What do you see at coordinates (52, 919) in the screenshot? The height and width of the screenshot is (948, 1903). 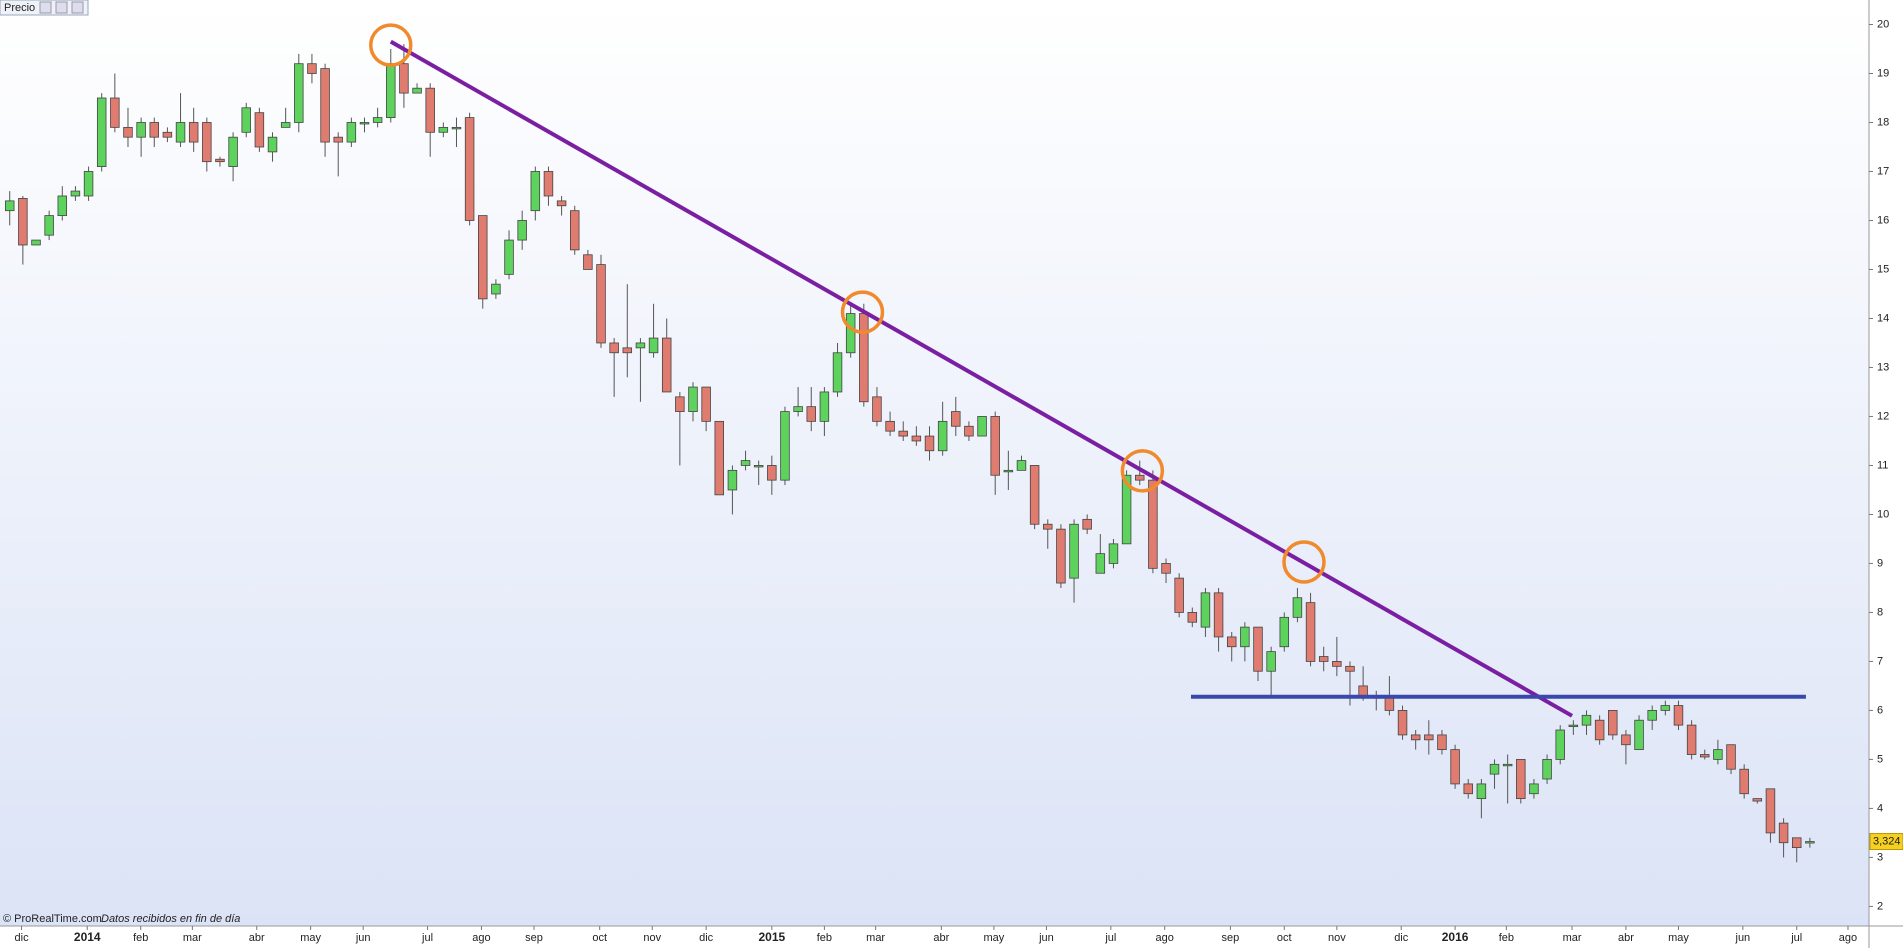 I see `footer: © ProRealTime.com` at bounding box center [52, 919].